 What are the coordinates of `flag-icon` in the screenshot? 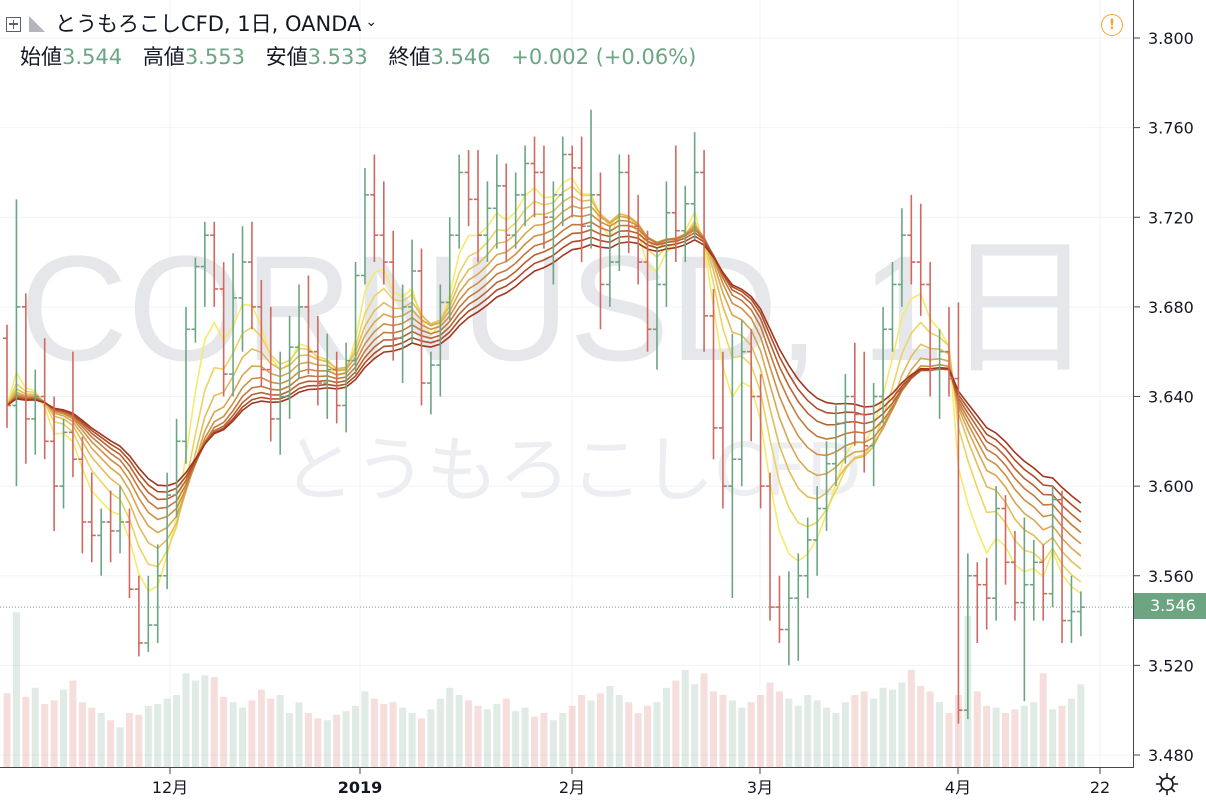 It's located at (37, 24).